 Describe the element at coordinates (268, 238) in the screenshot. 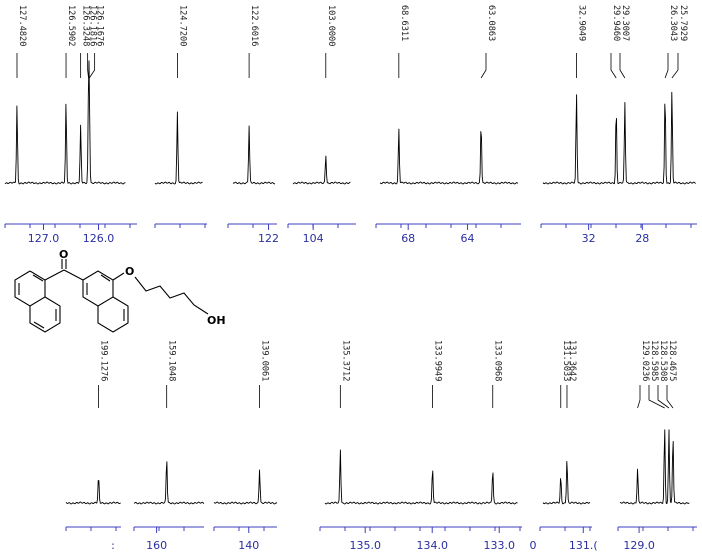

I see `tick-label: 122` at that location.